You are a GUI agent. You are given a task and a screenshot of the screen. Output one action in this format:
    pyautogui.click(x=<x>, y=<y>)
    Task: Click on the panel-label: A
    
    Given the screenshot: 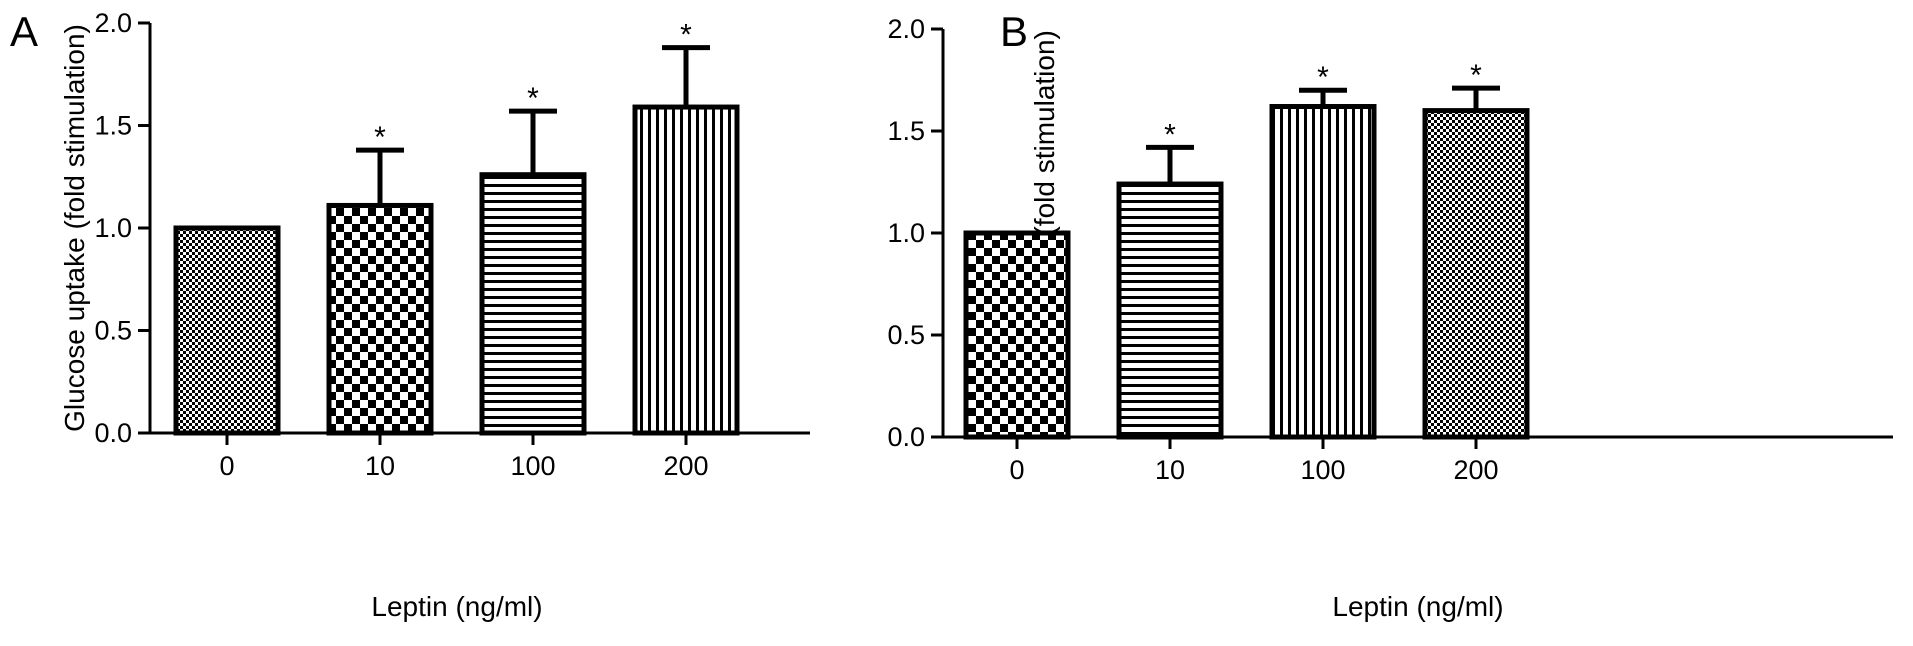 What is the action you would take?
    pyautogui.click(x=24, y=31)
    